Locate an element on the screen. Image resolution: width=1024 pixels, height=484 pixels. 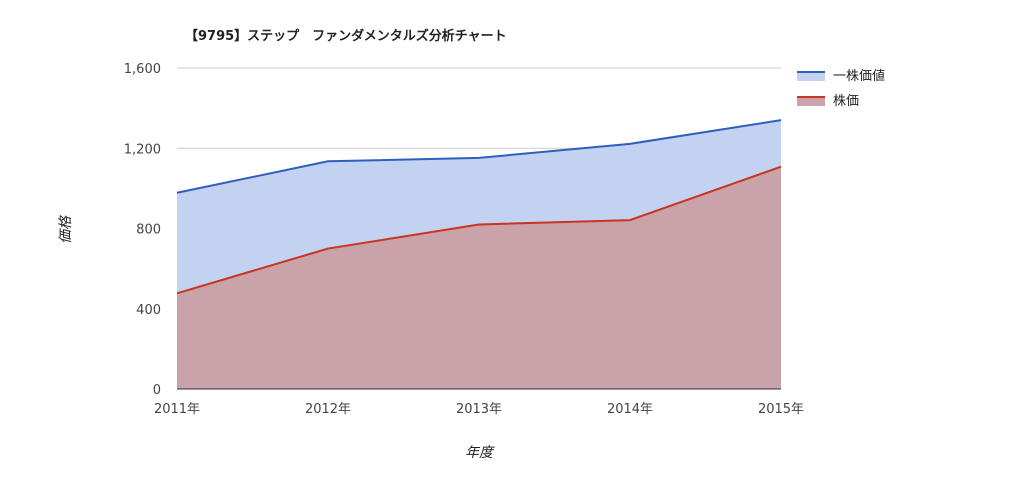
x-tick-label: 2013年 is located at coordinates (479, 409).